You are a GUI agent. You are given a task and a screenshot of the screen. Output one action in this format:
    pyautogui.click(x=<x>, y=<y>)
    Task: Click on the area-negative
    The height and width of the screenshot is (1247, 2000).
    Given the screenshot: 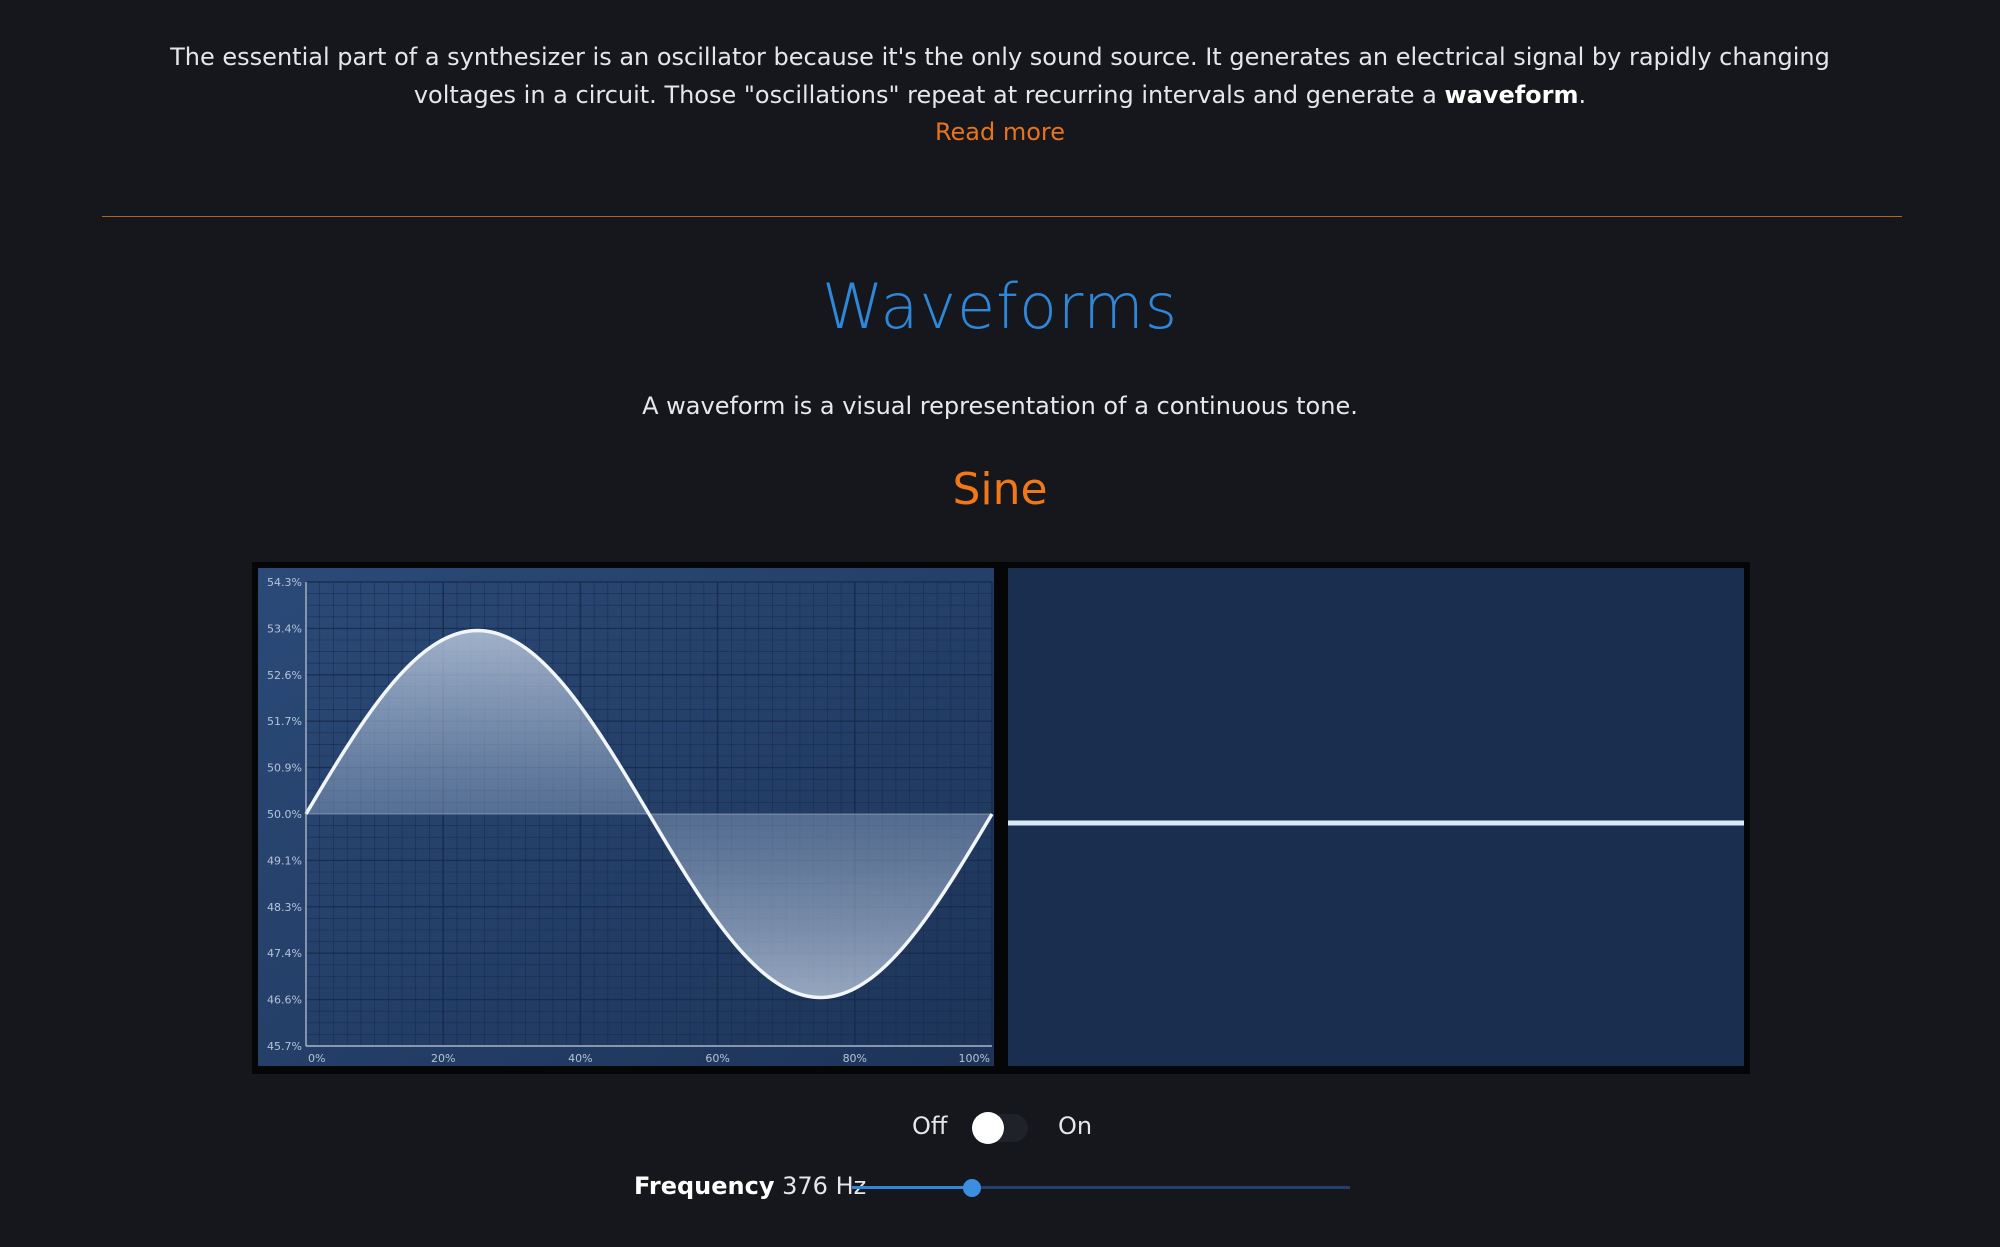 What is the action you would take?
    pyautogui.click(x=820, y=906)
    